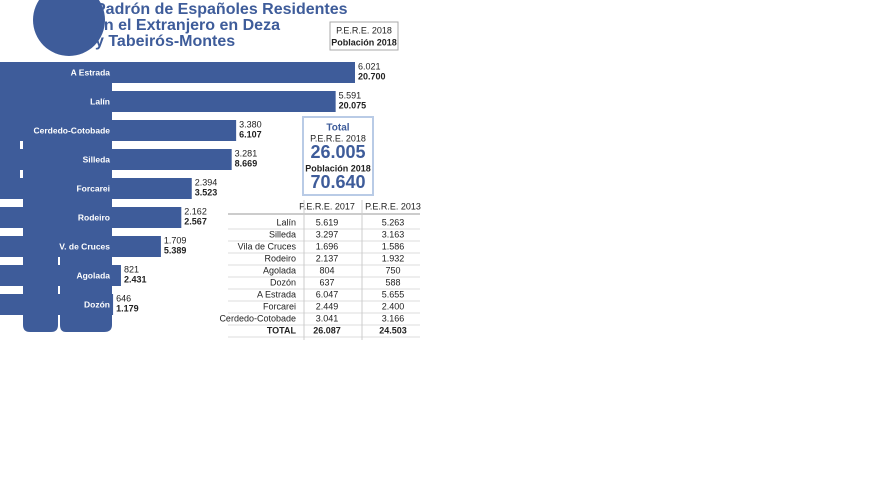 The height and width of the screenshot is (495, 880). Describe the element at coordinates (282, 330) in the screenshot. I see `table-cell: TOTAL` at that location.